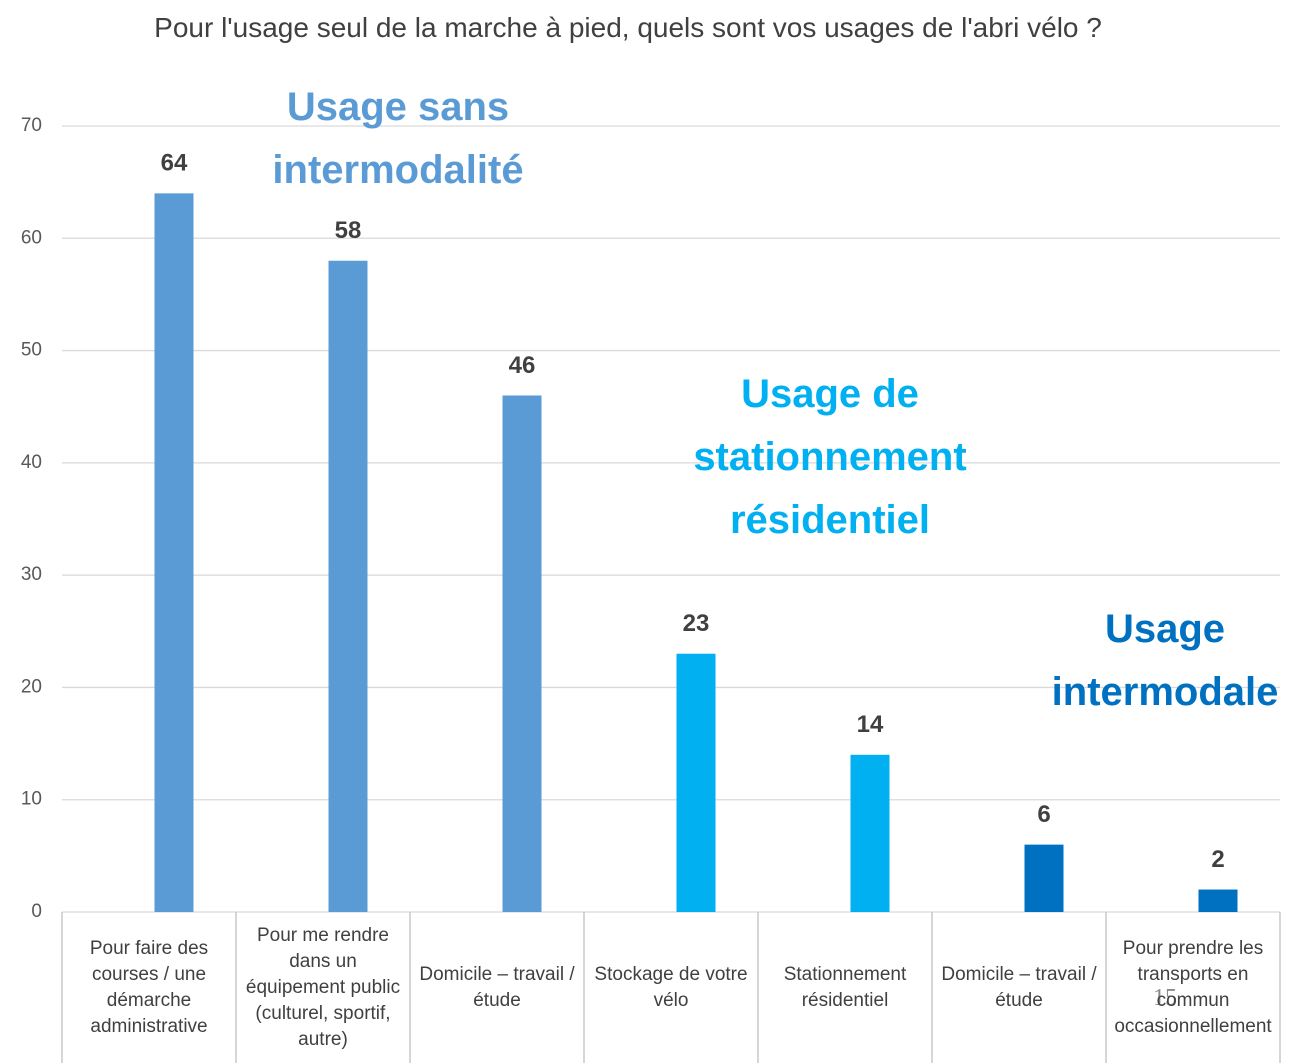 This screenshot has height=1063, width=1307. Describe the element at coordinates (1043, 814) in the screenshot. I see `value-label: 6` at that location.